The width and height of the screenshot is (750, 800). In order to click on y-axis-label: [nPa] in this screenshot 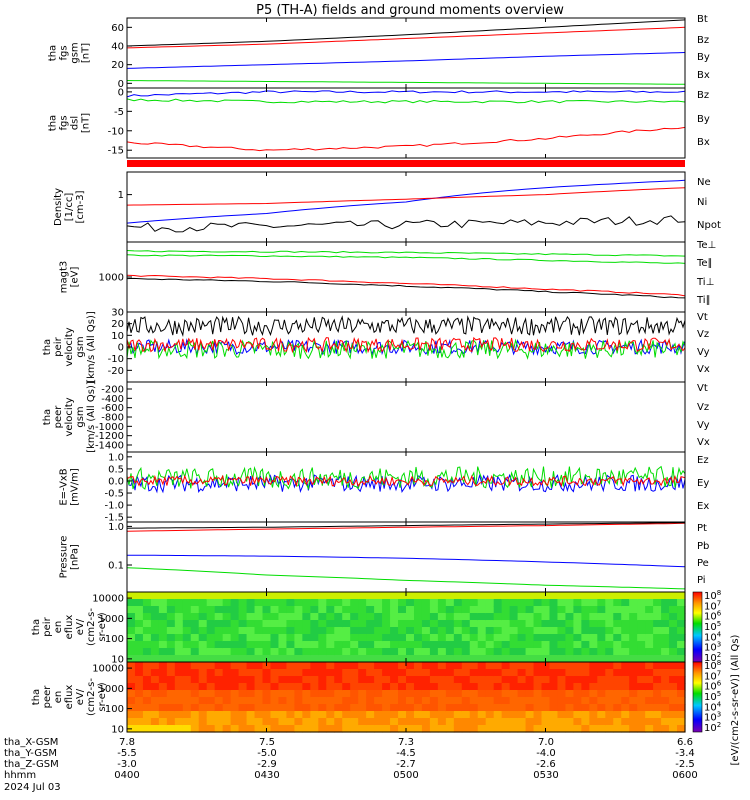, I will do `click(75, 557)`.